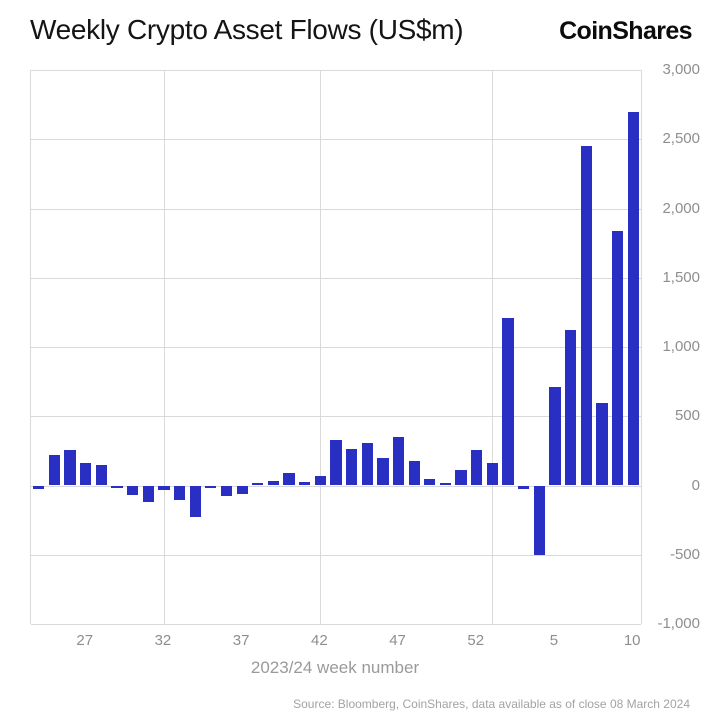 This screenshot has height=723, width=720. Describe the element at coordinates (335, 642) in the screenshot. I see `x-axis-labels: 27 32 37 42 47 52 5 10` at that location.